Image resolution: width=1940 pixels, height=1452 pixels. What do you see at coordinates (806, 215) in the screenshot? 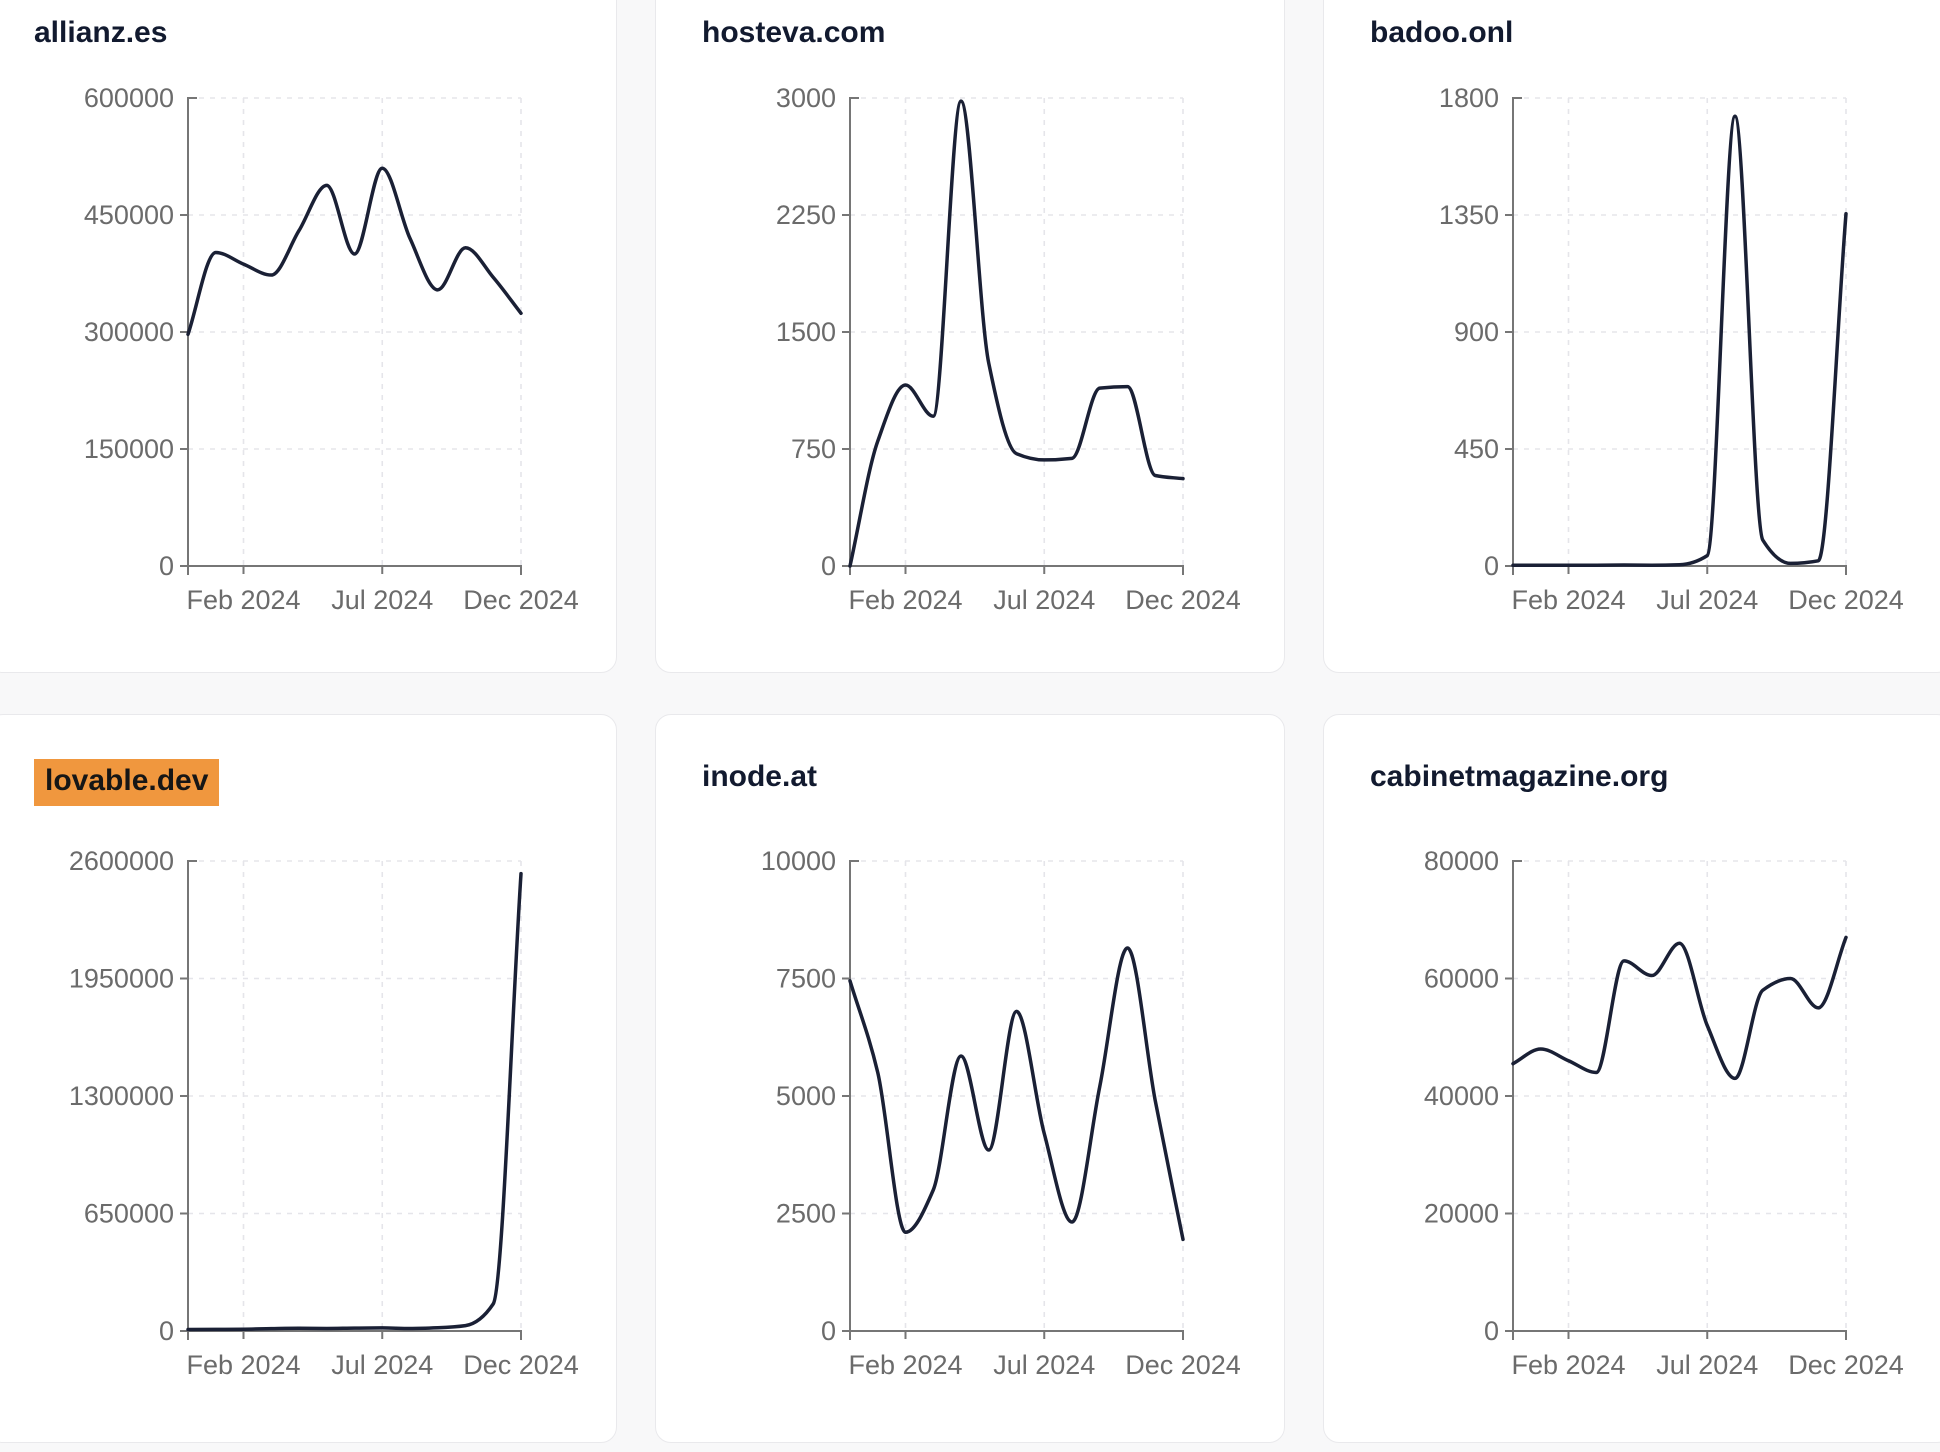
I see `y-tick-label: 2250` at bounding box center [806, 215].